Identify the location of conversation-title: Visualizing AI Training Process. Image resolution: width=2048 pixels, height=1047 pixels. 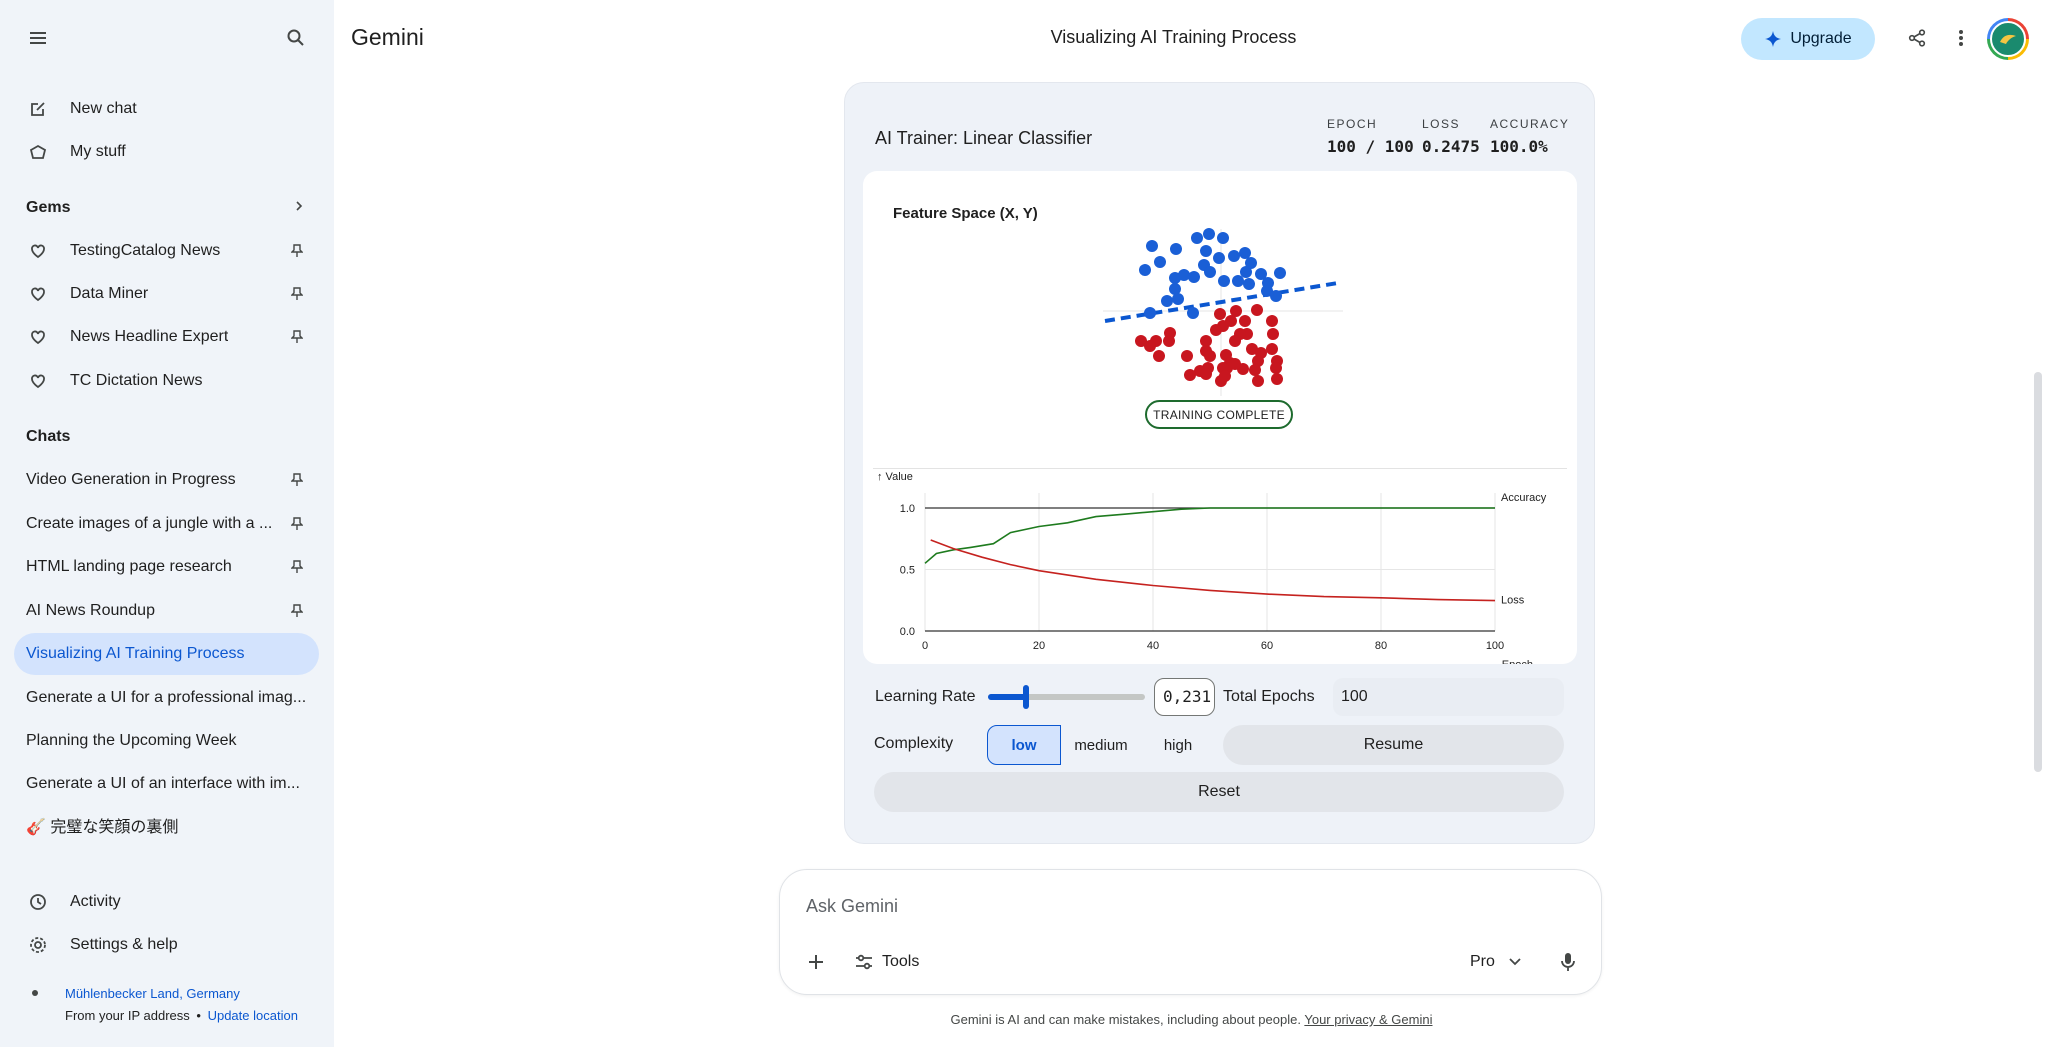
(1173, 37).